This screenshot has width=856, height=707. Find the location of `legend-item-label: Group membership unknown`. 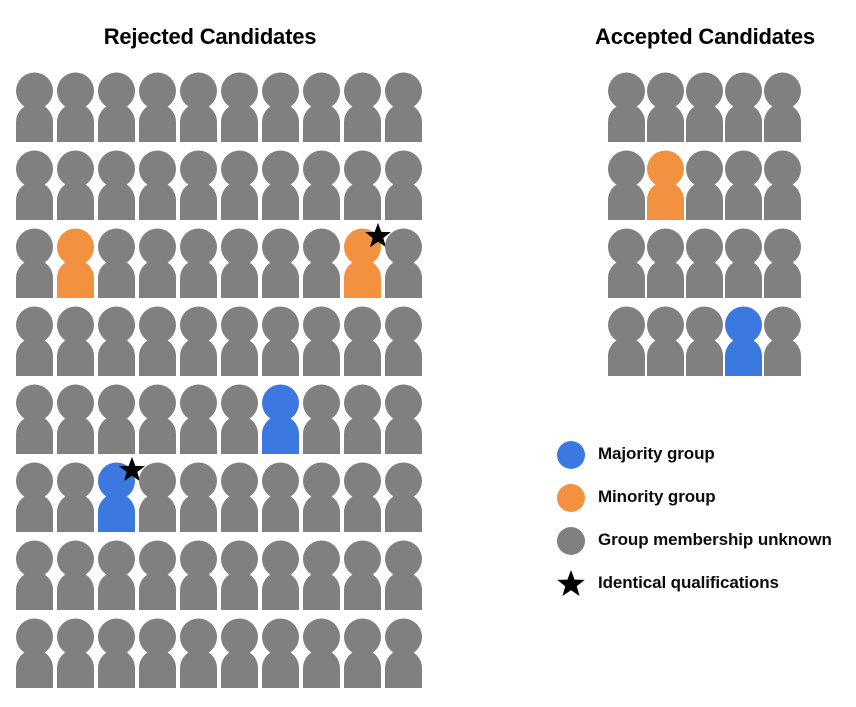

legend-item-label: Group membership unknown is located at coordinates (715, 539).